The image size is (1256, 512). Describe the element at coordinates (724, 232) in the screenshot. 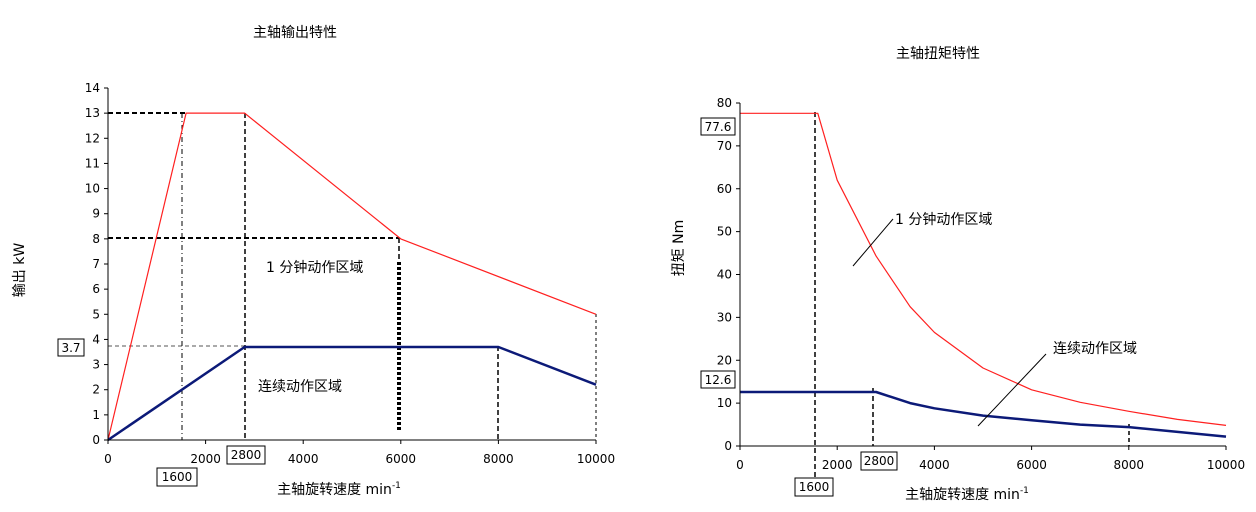

I see `y-tick-label: 50` at that location.